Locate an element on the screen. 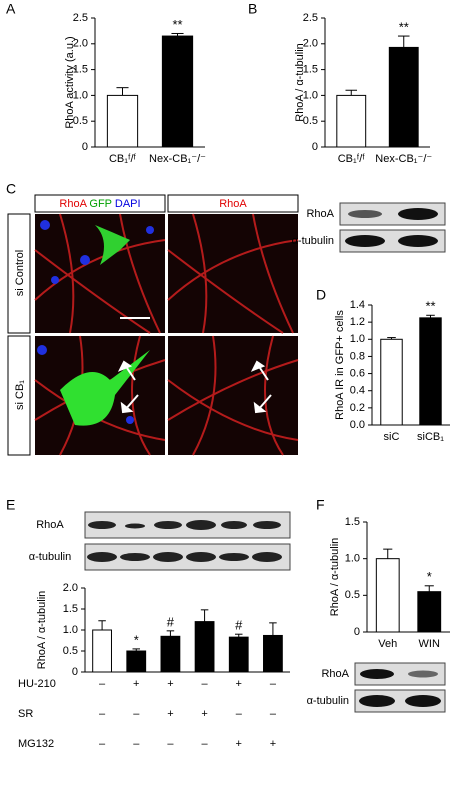 The image size is (474, 798). x-tick-label: siC is located at coordinates (392, 437).